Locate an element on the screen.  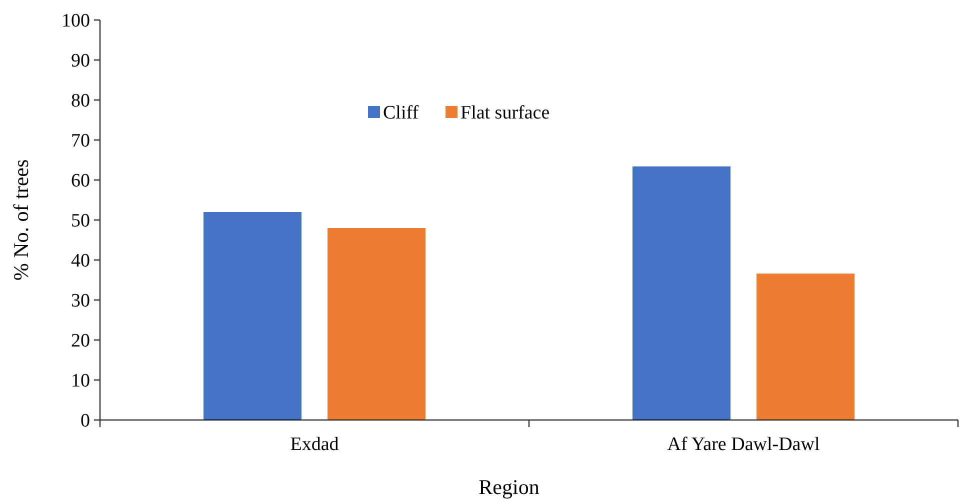
y-tick-label: 70 is located at coordinates (80, 141).